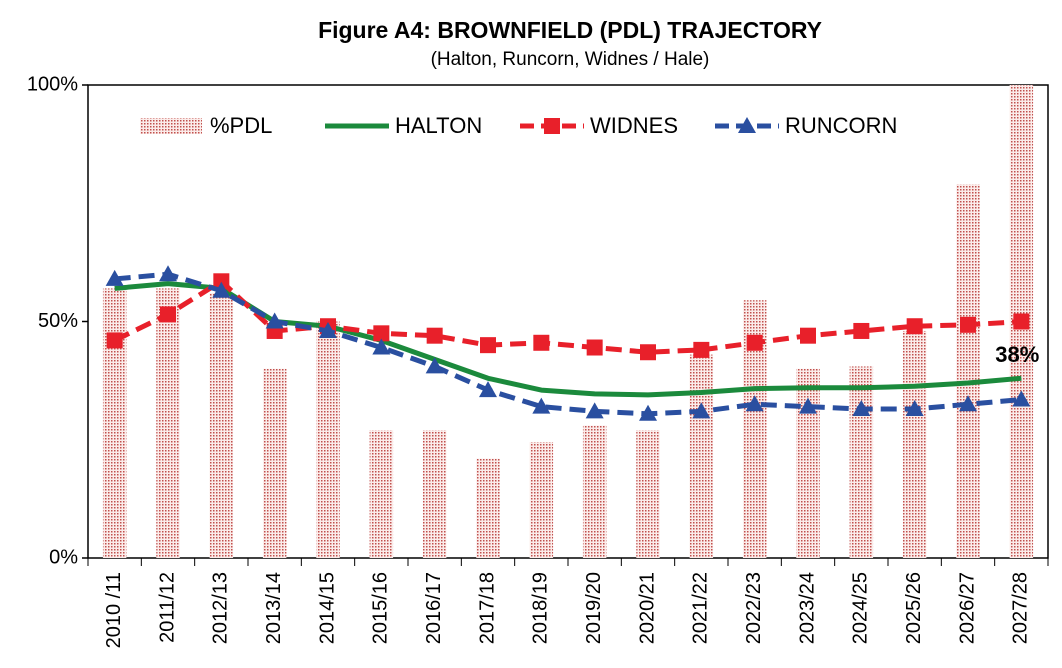 The height and width of the screenshot is (668, 1062). What do you see at coordinates (58, 321) in the screenshot?
I see `y-tick-label: 50%` at bounding box center [58, 321].